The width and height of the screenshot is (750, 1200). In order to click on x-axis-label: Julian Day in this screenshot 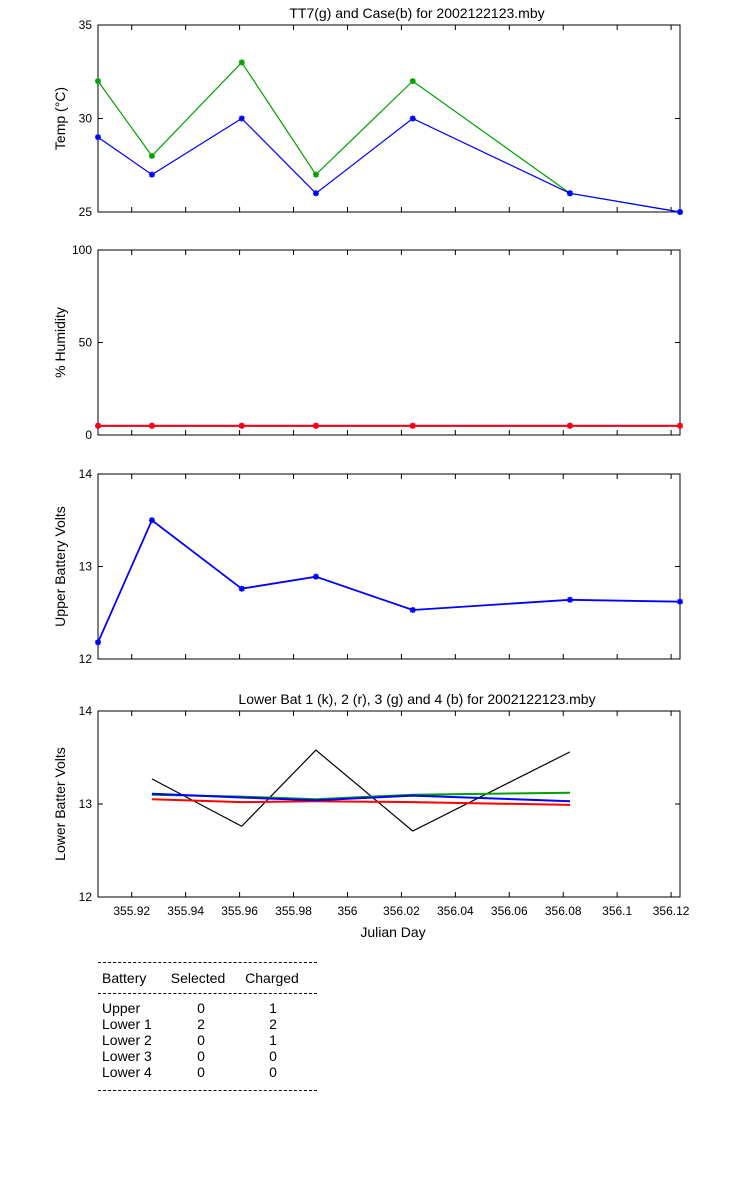, I will do `click(392, 932)`.